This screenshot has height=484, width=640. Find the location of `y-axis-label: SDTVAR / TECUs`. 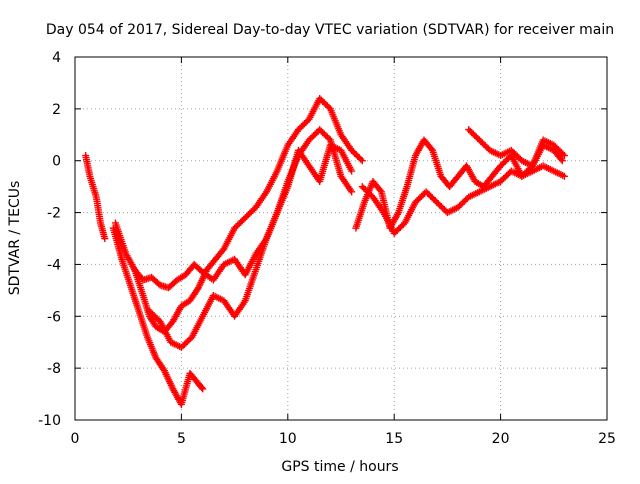

y-axis-label: SDTVAR / TECUs is located at coordinates (15, 238).